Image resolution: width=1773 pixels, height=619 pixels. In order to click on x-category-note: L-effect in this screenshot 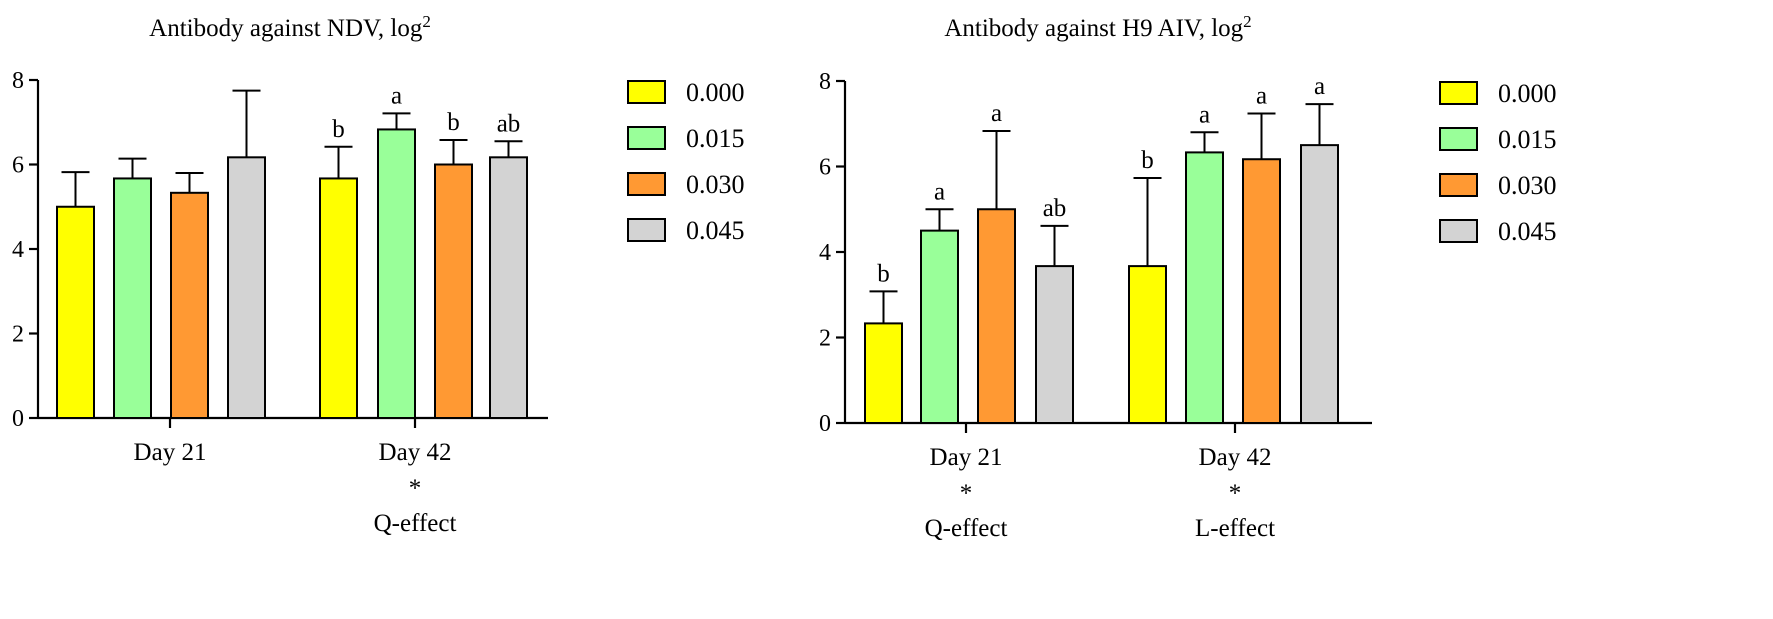, I will do `click(1235, 528)`.